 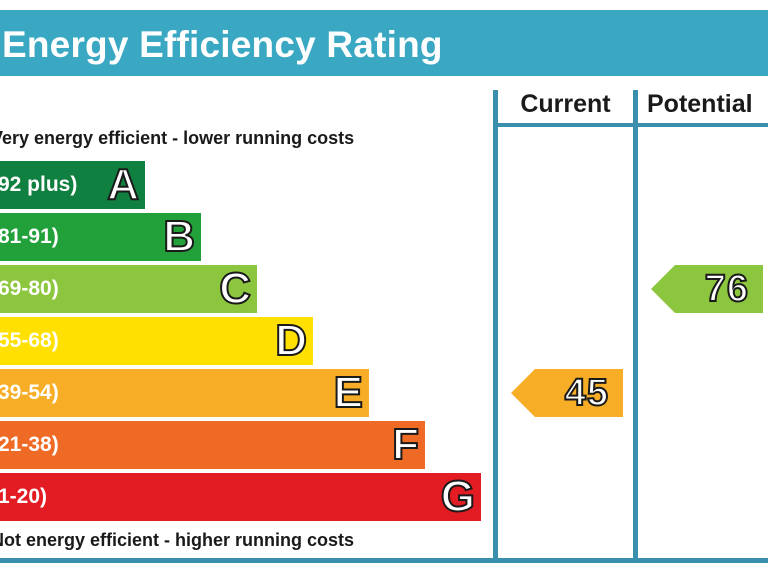 I want to click on frame-divider-left, so click(x=495, y=326).